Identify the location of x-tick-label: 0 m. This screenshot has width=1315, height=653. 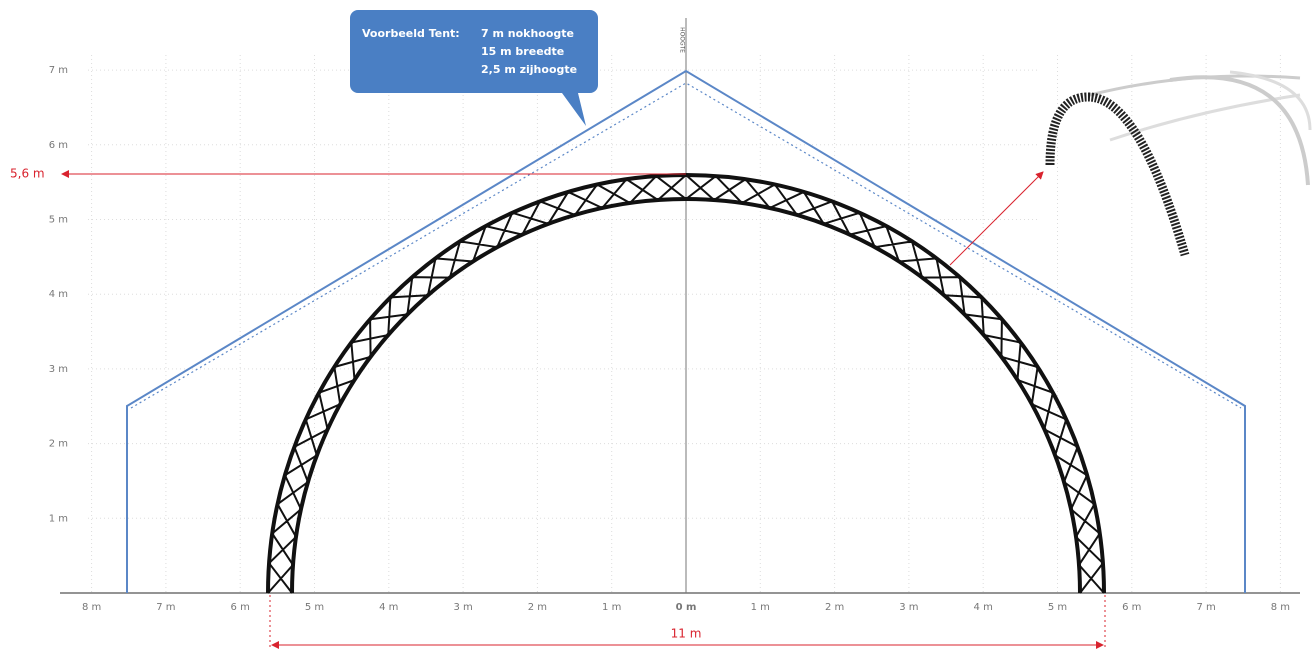
(686, 607).